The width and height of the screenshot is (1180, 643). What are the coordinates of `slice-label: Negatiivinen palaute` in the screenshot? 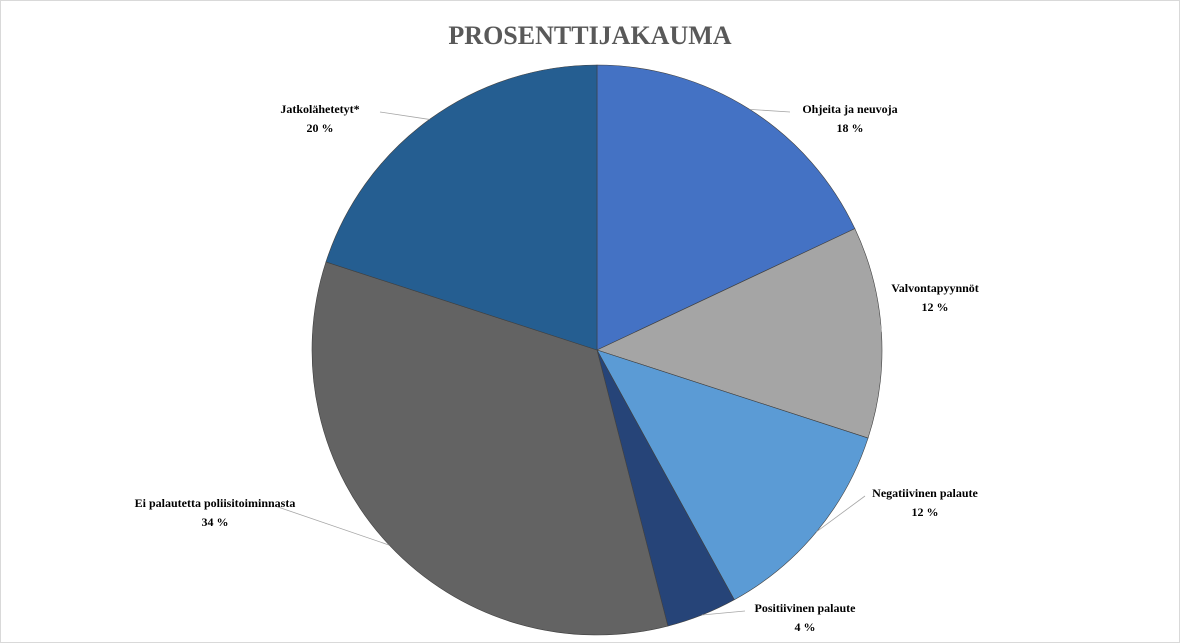 It's located at (925, 493).